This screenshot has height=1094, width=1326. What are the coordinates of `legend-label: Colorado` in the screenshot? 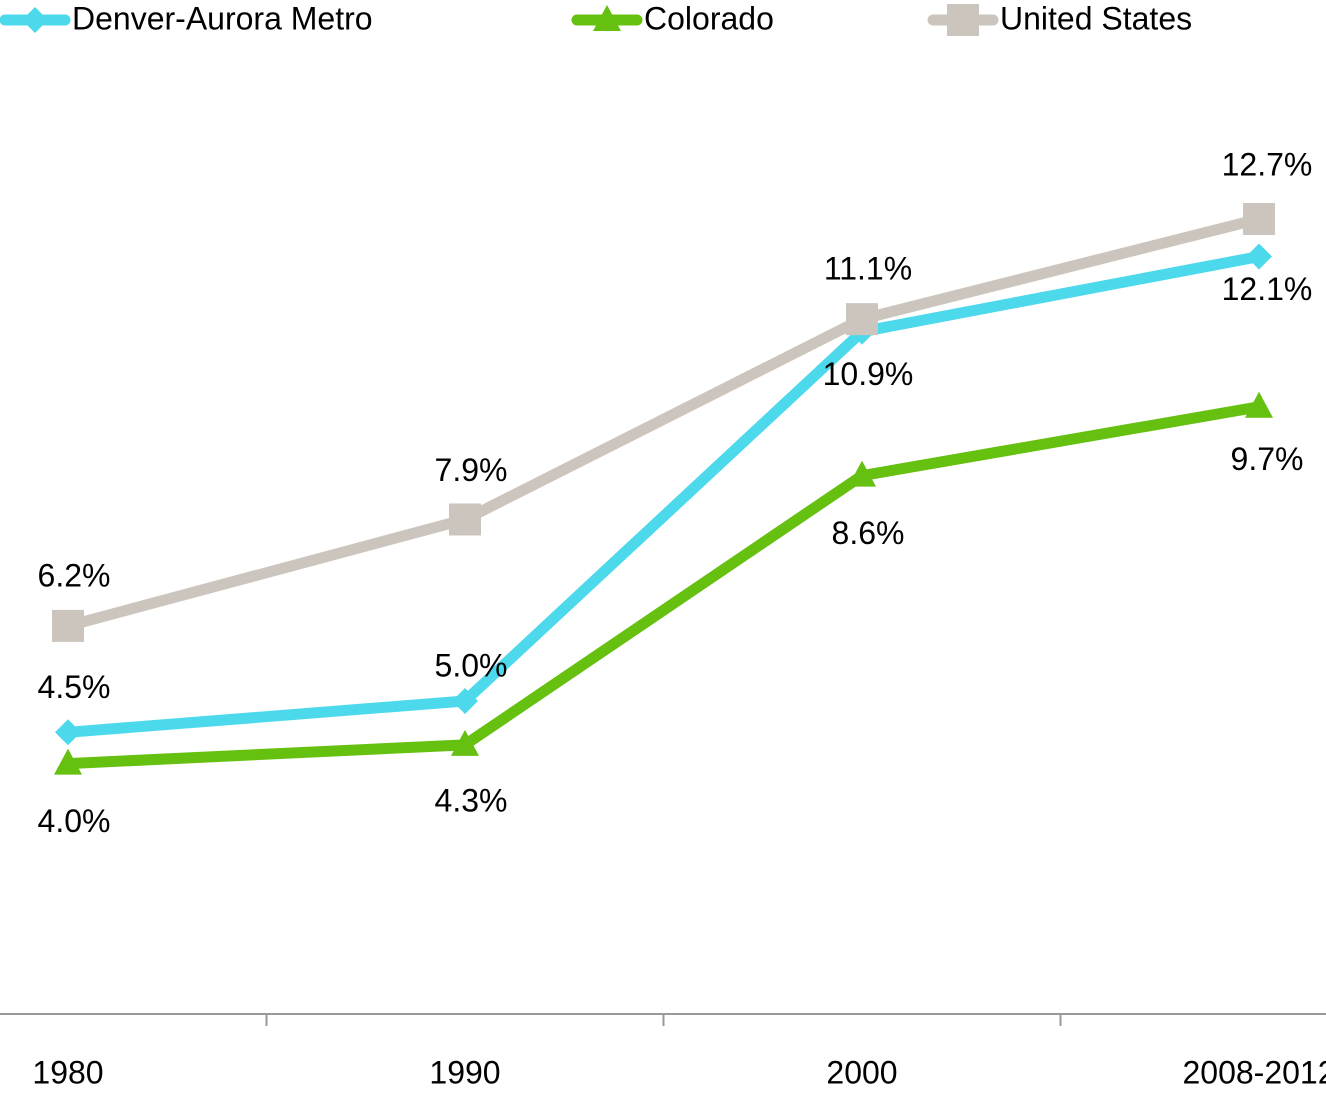 It's located at (709, 18).